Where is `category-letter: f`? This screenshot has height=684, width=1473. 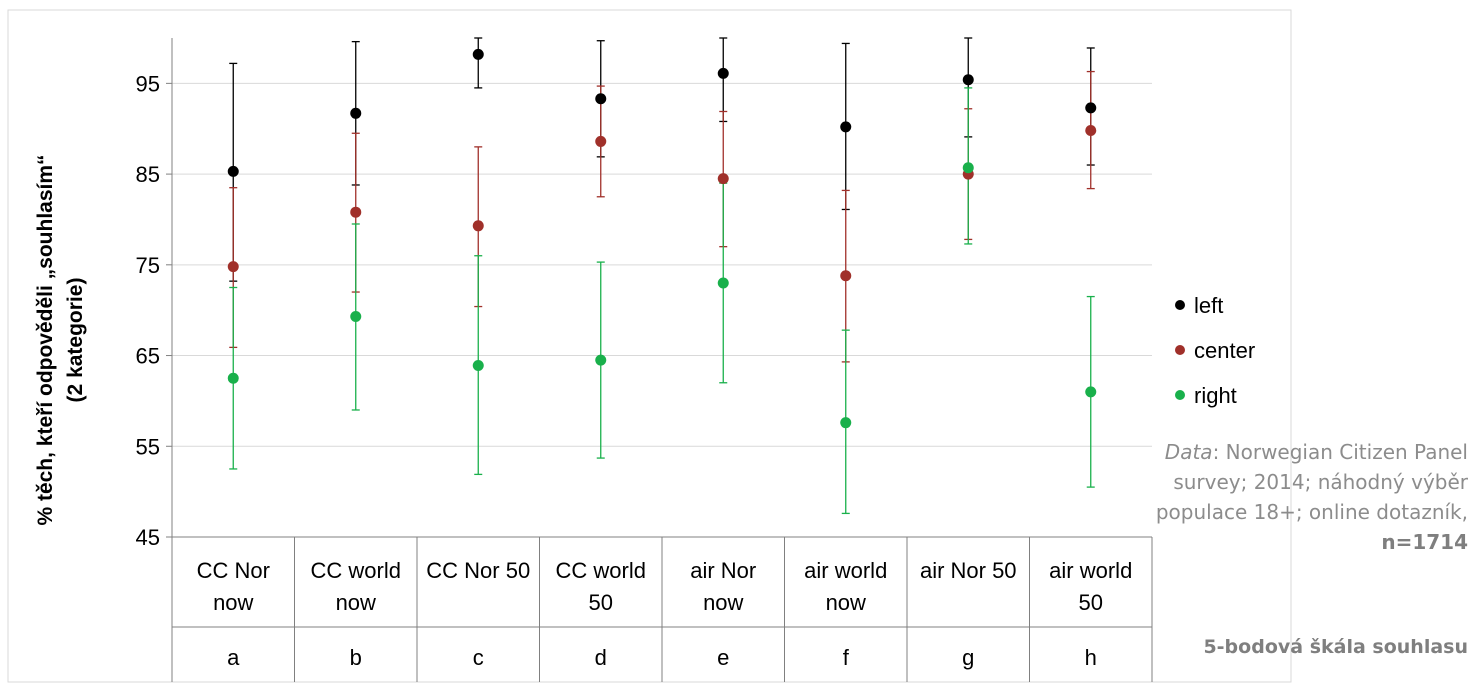 category-letter: f is located at coordinates (846, 657).